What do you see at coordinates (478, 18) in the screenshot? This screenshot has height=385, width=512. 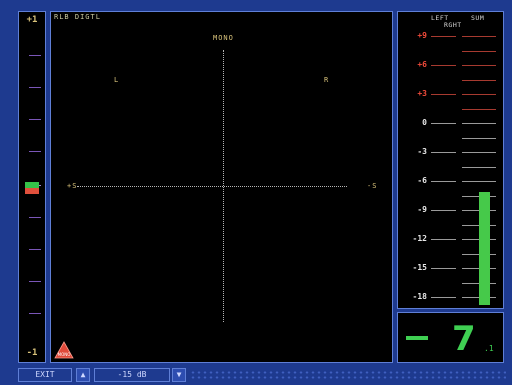 I see `meter-header-sum: SUM` at bounding box center [478, 18].